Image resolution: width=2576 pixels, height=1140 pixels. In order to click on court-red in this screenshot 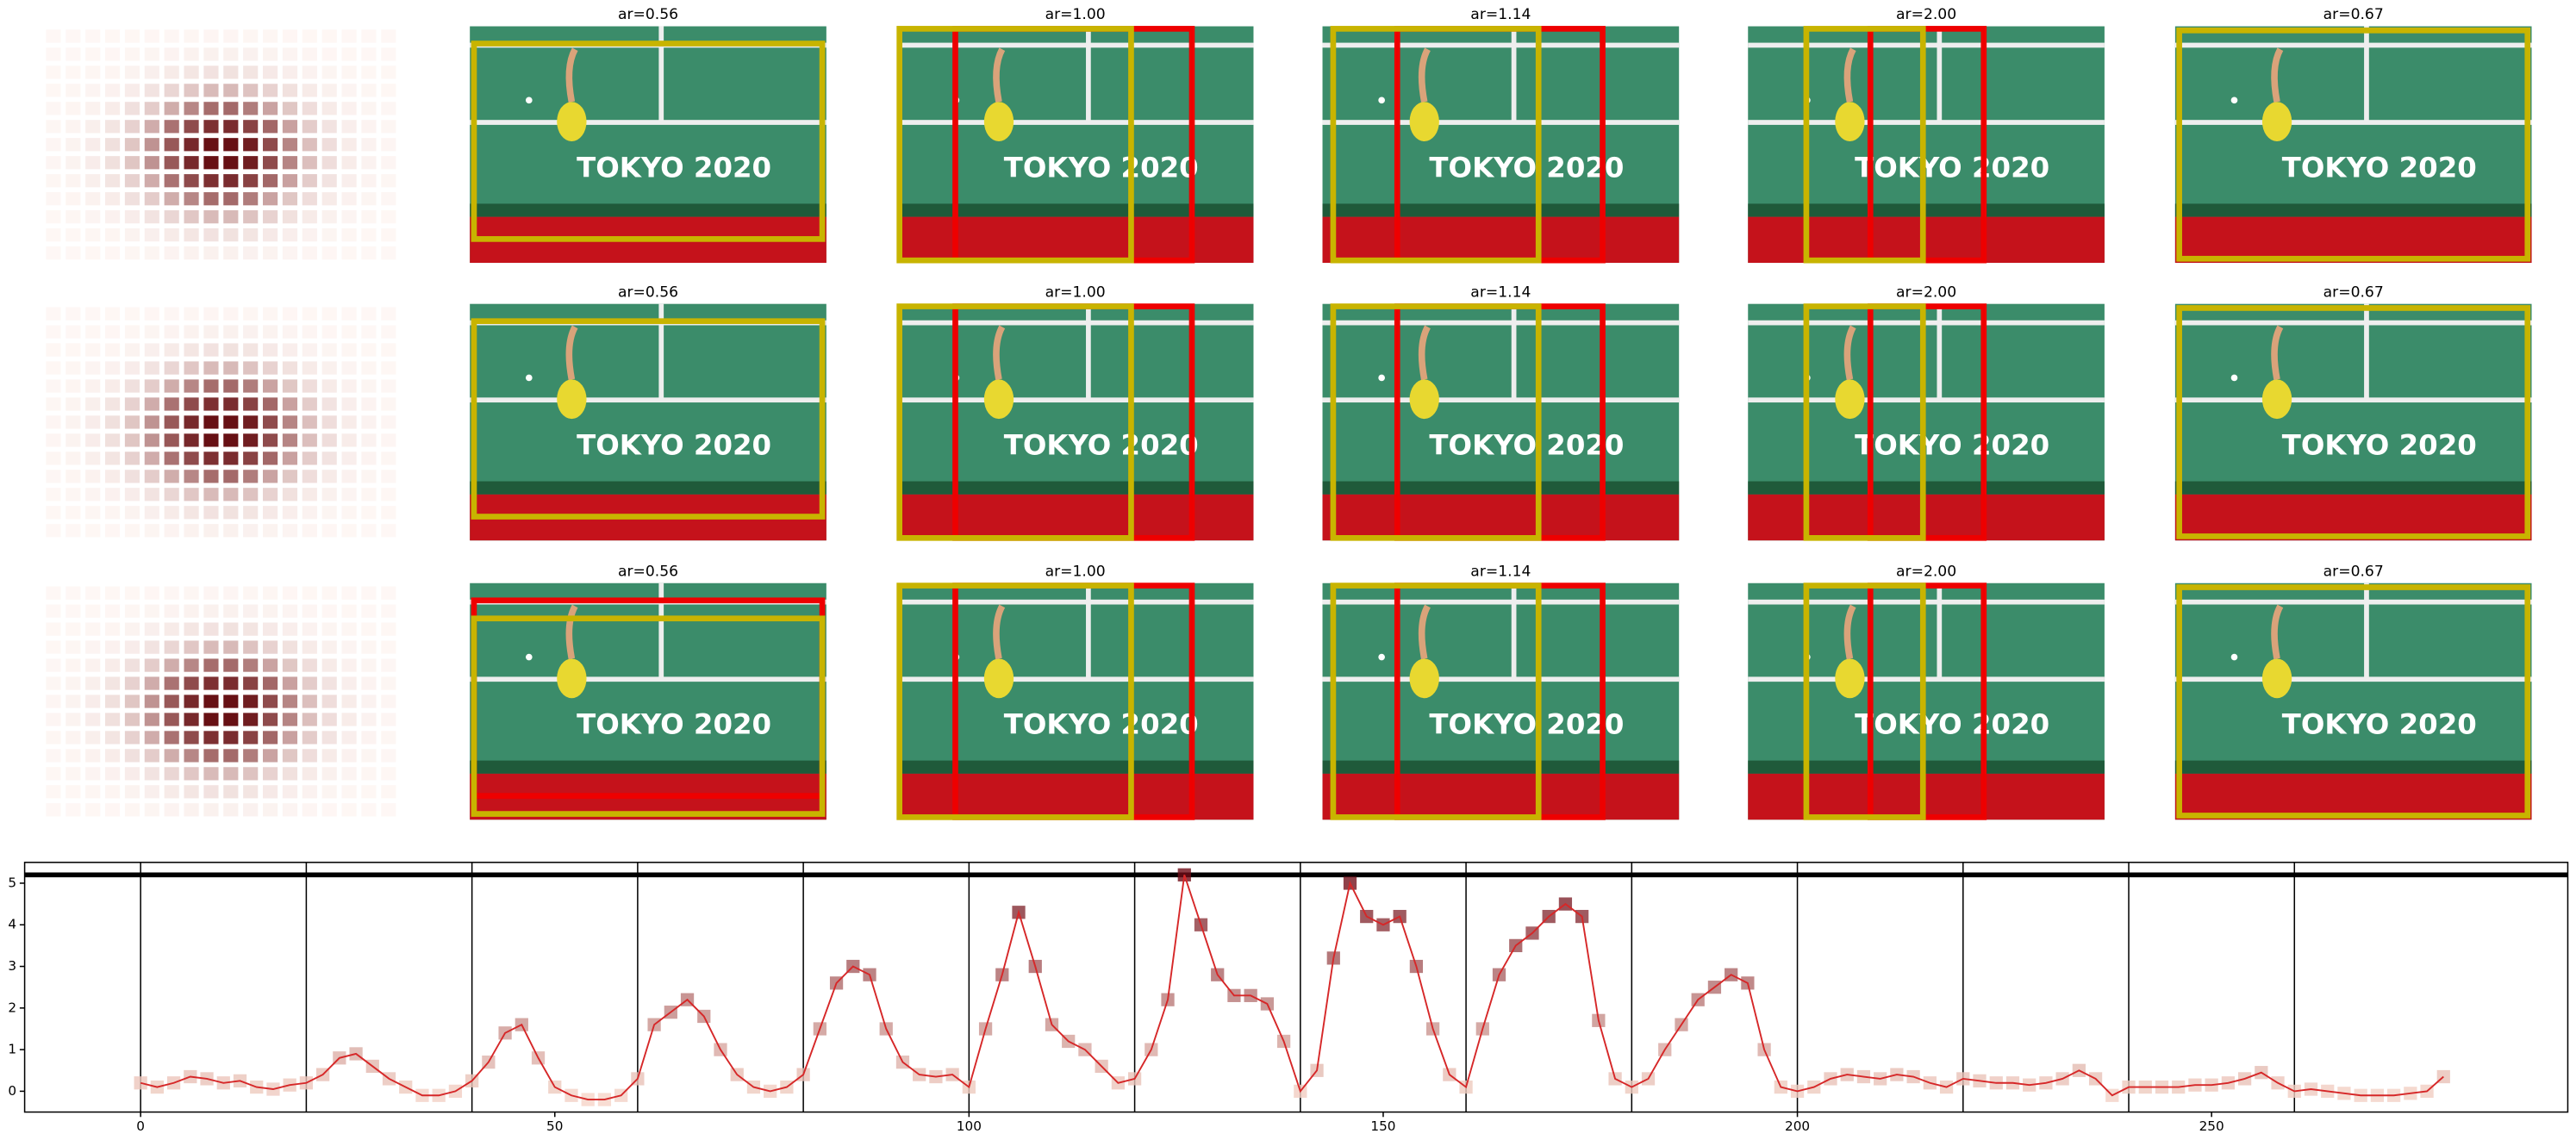, I will do `click(1075, 517)`.